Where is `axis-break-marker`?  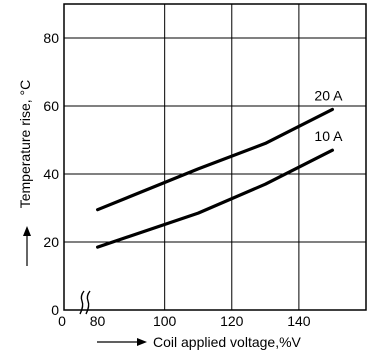
axis-break-marker is located at coordinates (85, 302).